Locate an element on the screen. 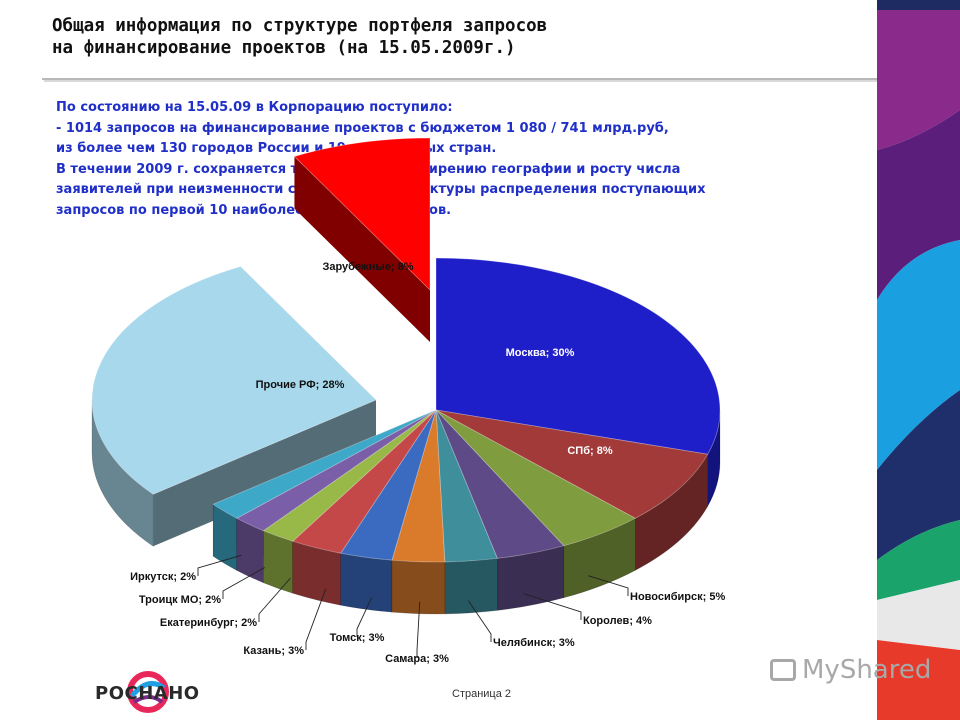  pie-slice-екатеринбург is located at coordinates (349, 475).